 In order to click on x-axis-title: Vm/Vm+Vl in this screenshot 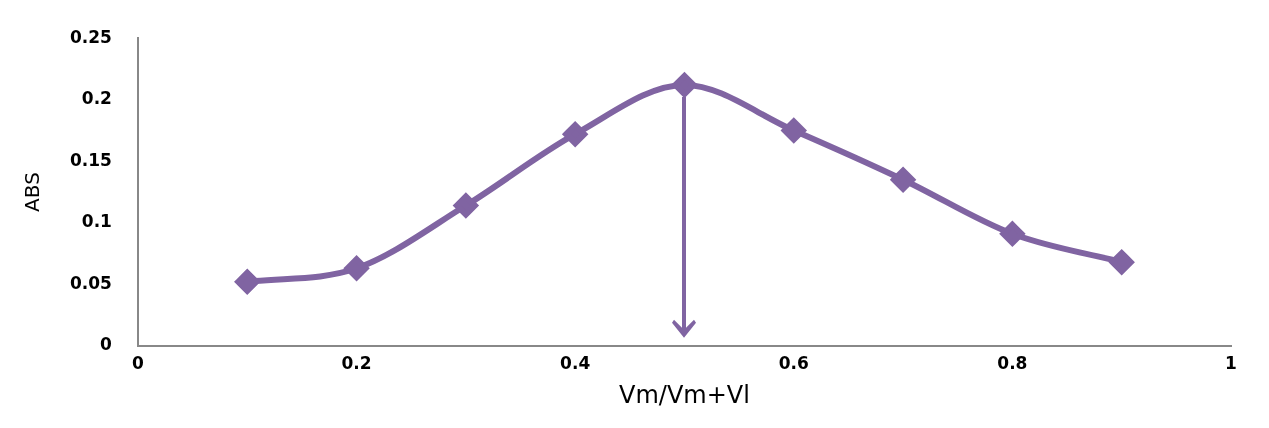, I will do `click(684, 394)`.